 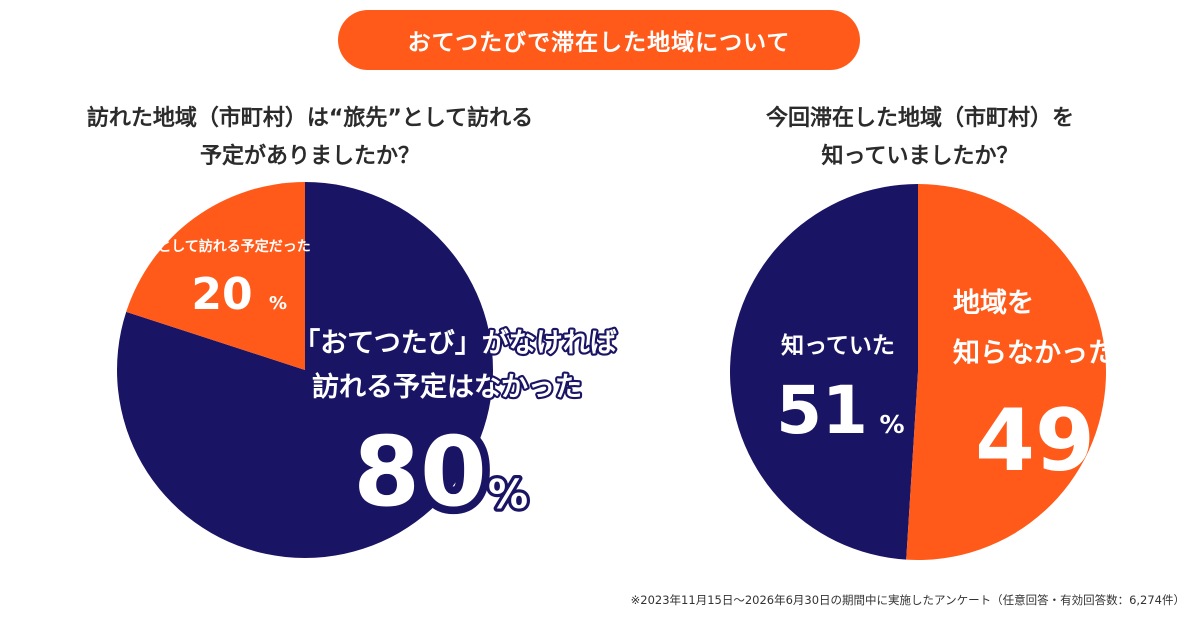 I want to click on chart-1-slice-2-value: 20, so click(x=221, y=294).